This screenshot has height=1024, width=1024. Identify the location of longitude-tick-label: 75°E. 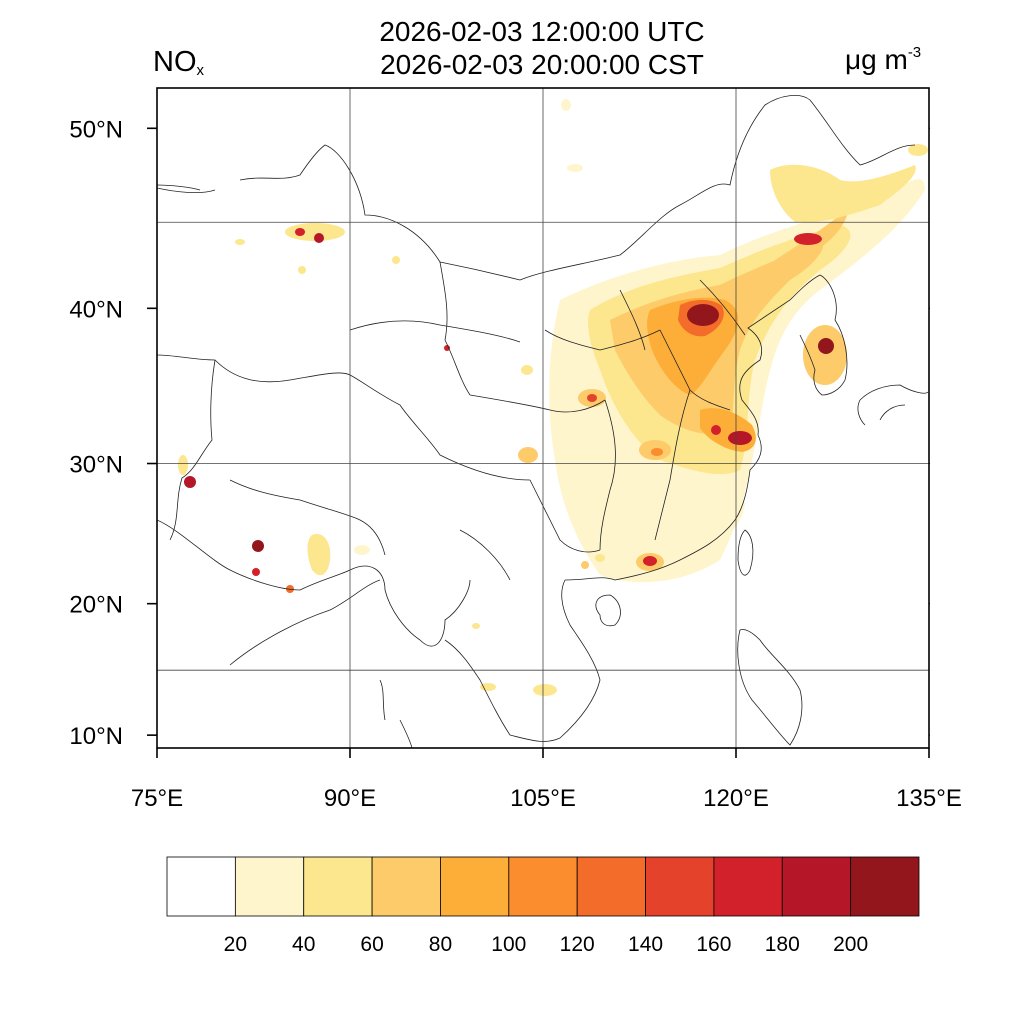
(157, 798).